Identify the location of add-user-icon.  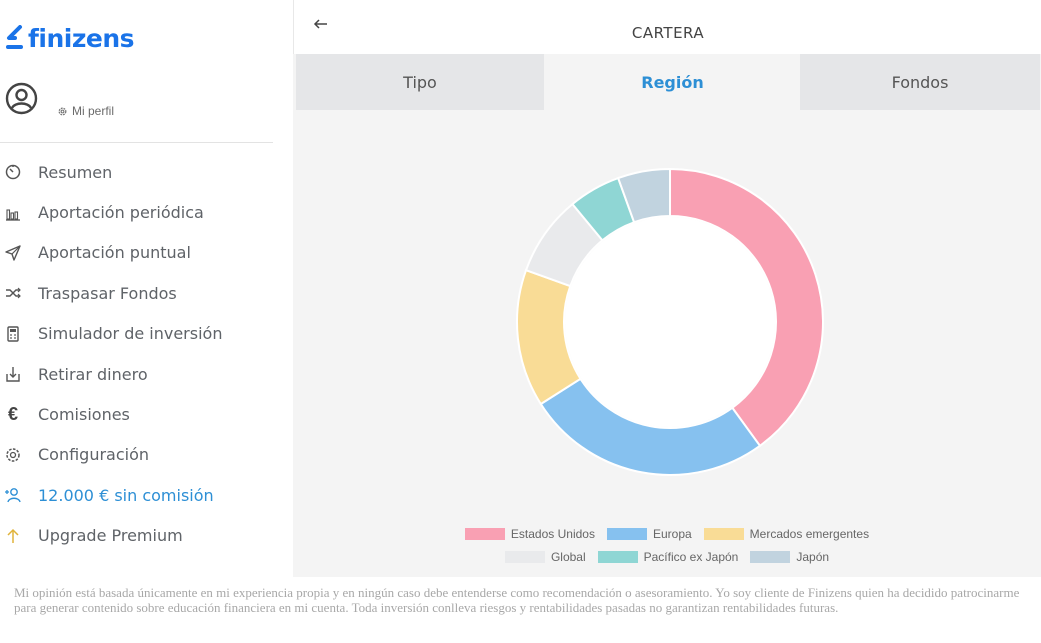
(13, 495).